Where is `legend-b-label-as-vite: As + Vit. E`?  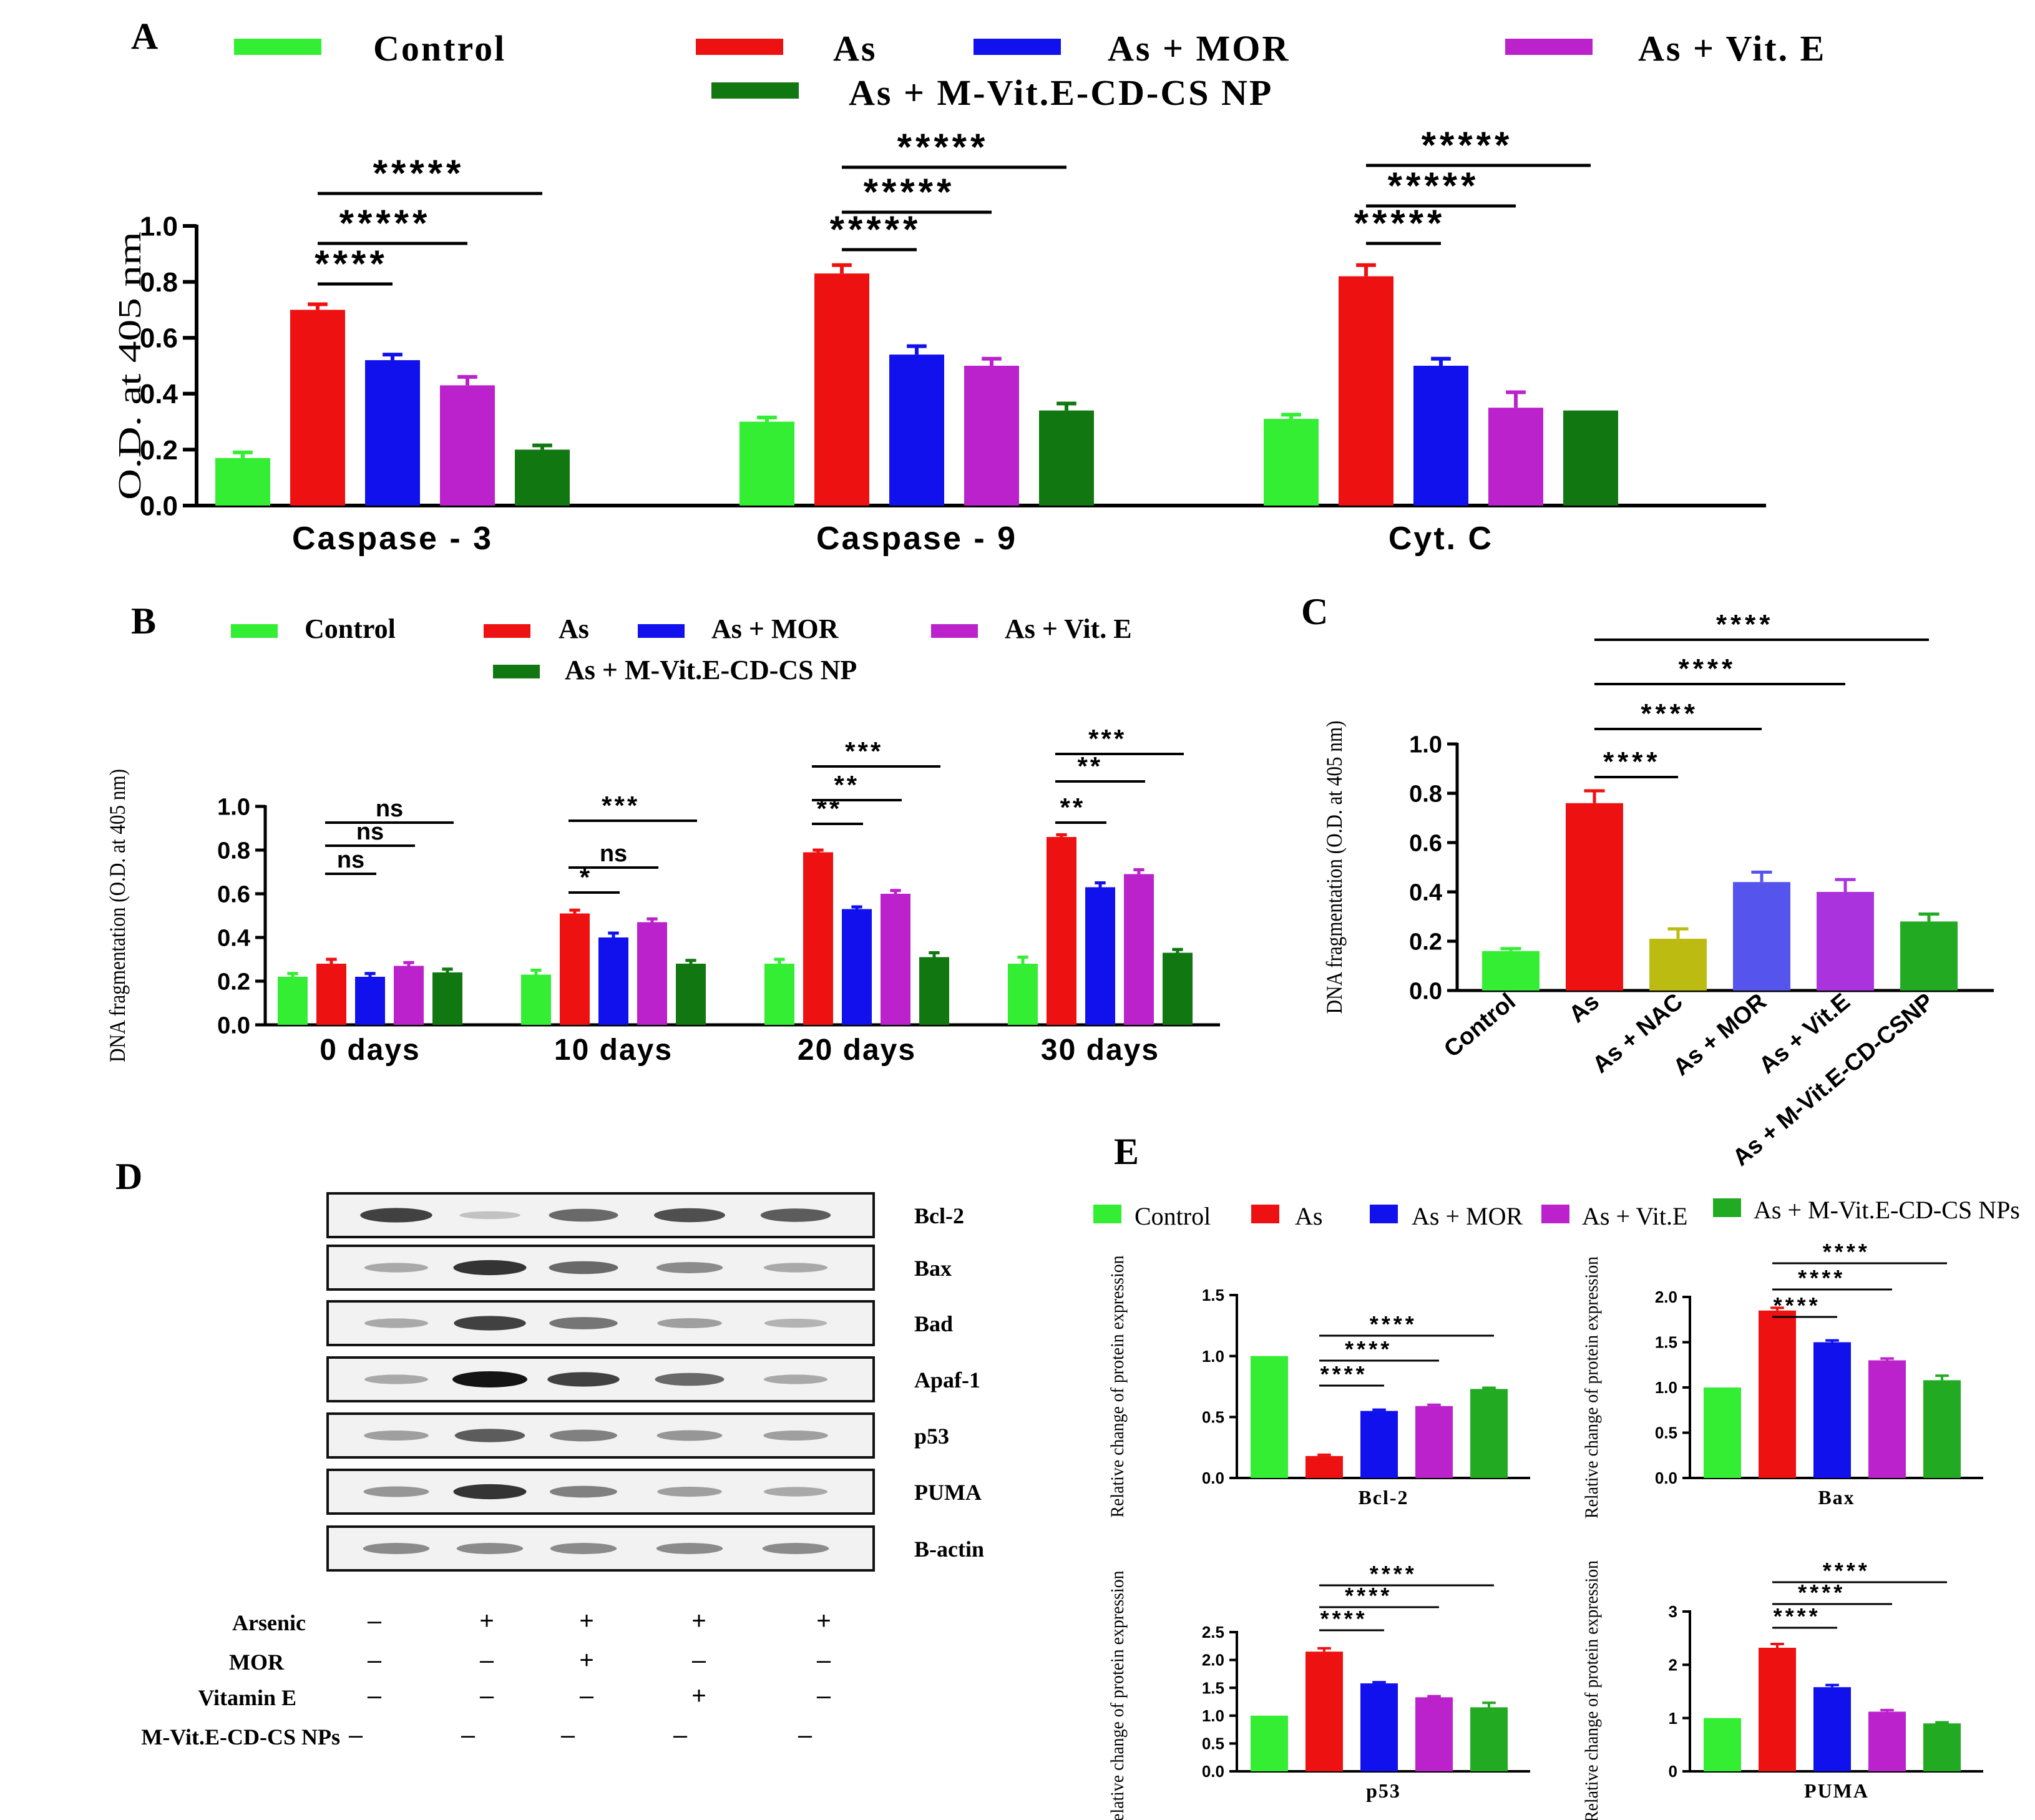
legend-b-label-as-vite: As + Vit. E is located at coordinates (1068, 629).